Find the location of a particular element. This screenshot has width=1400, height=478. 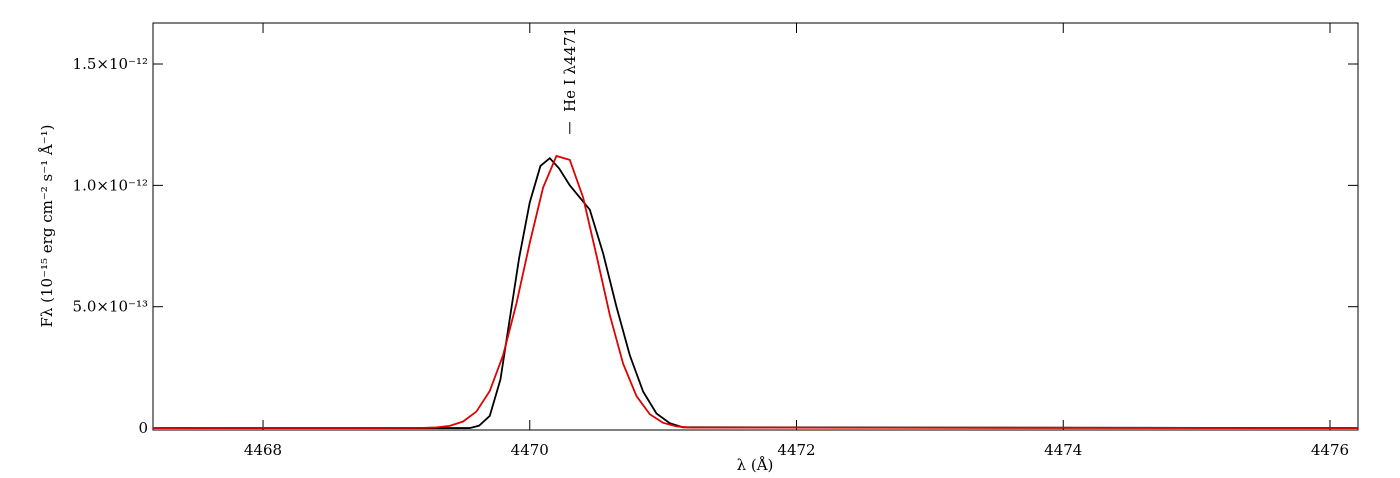

x-tick-label: 4474 is located at coordinates (1063, 450).